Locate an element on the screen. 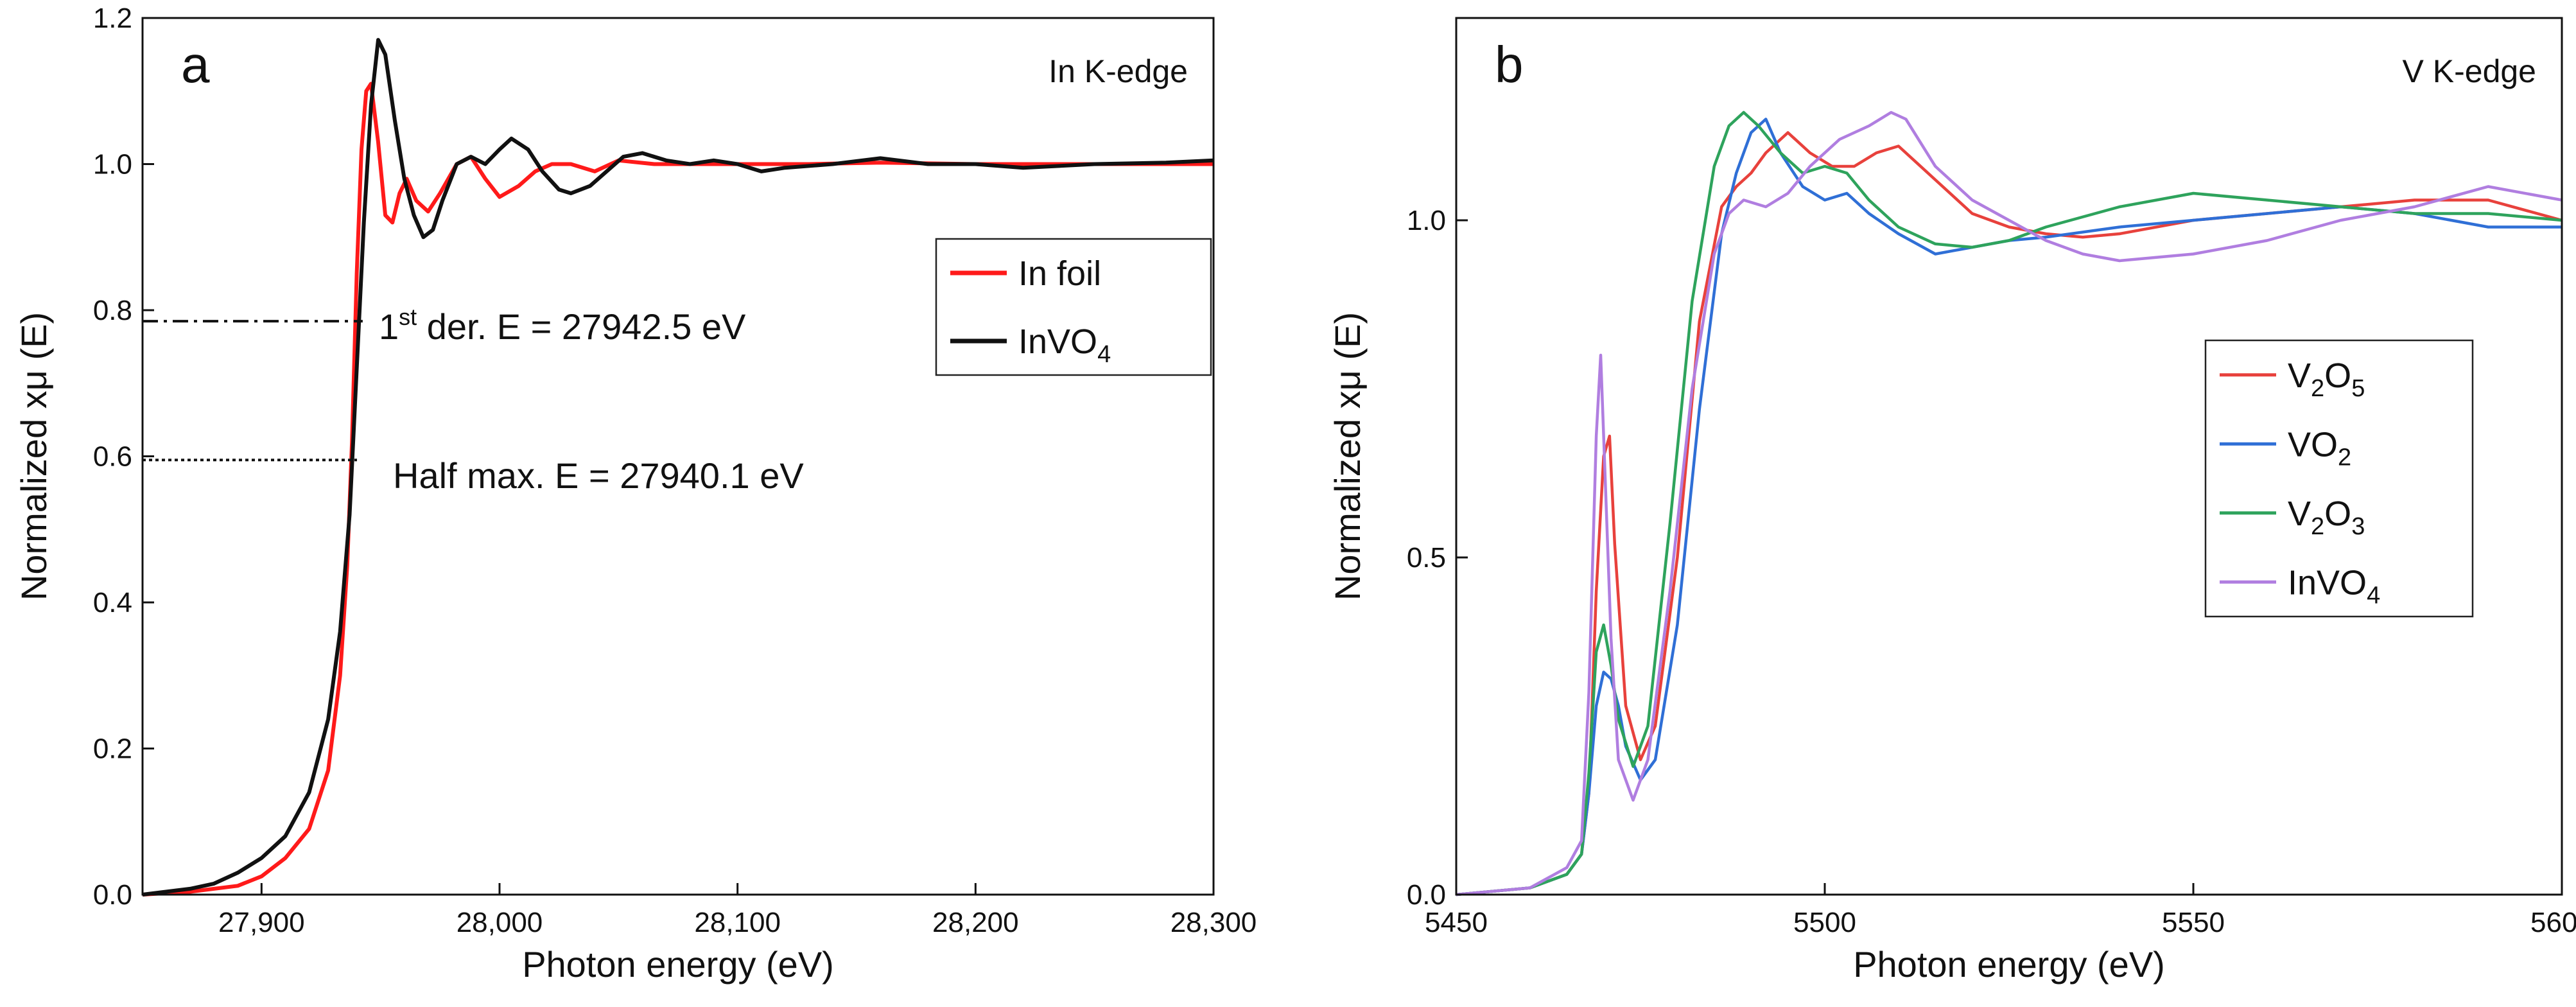 This screenshot has height=1007, width=2576. panel-b-x-axis-label: Photon energy (eV) is located at coordinates (2009, 964).